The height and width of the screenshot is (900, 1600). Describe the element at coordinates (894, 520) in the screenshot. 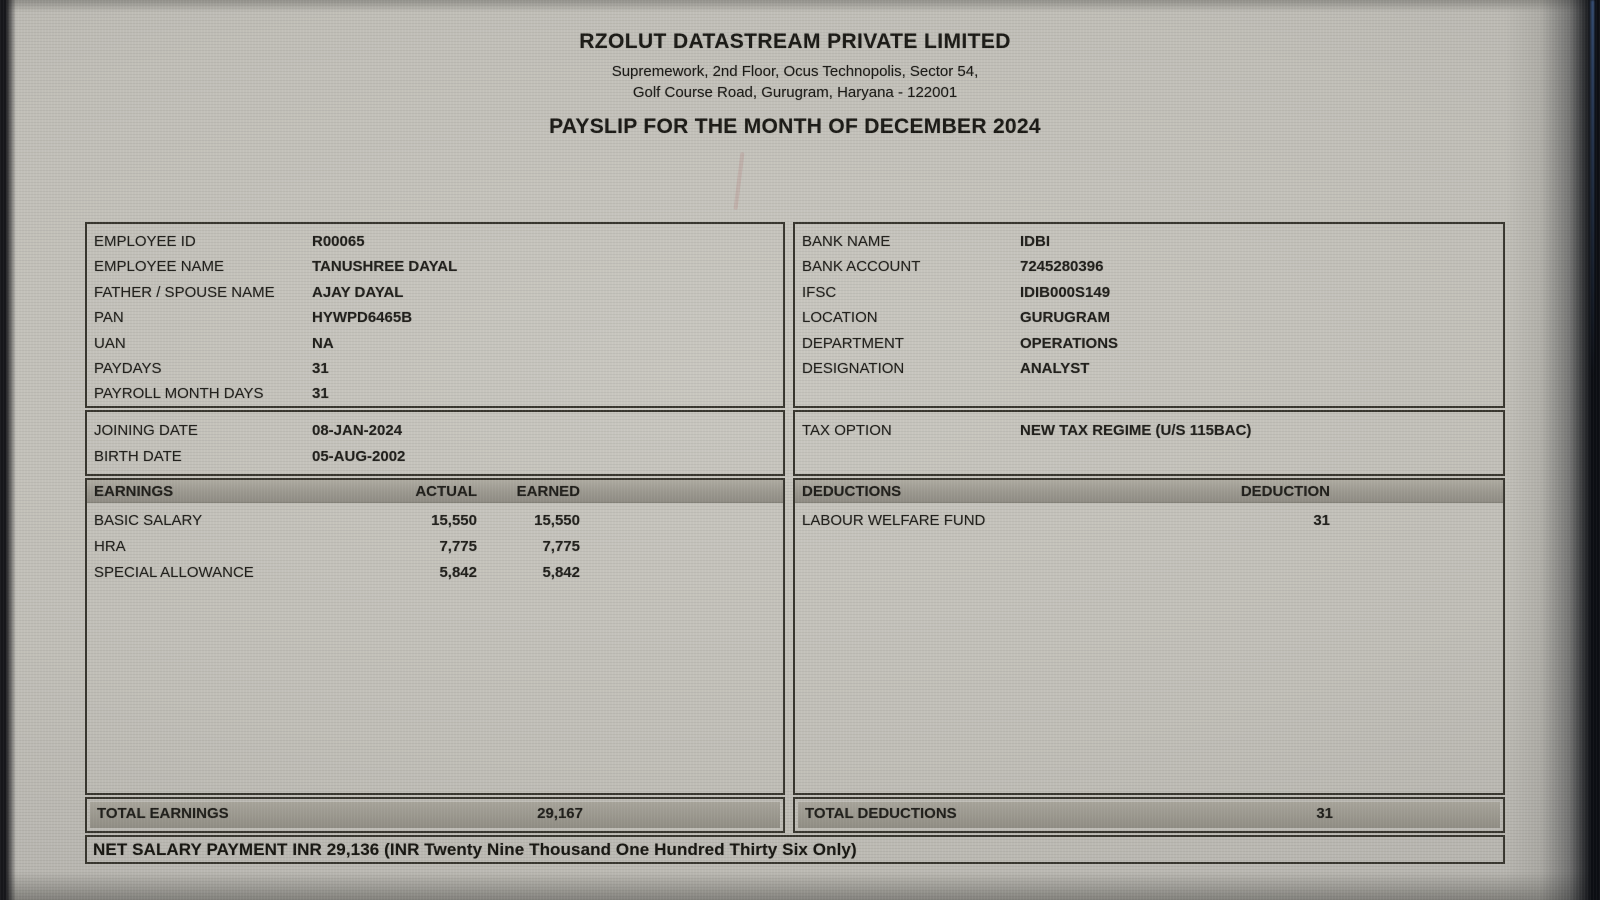

I see `deduction-label: LABOUR WELFARE FUND` at that location.